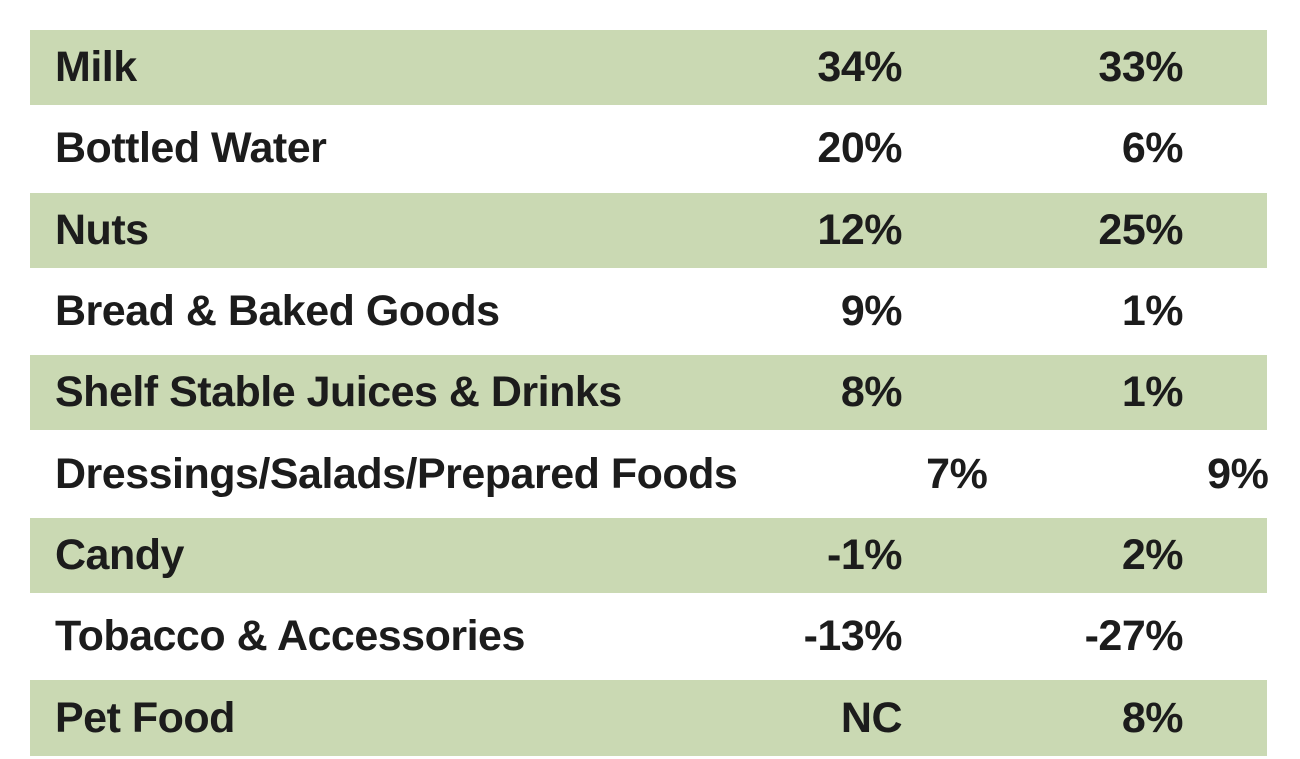 This screenshot has width=1300, height=759. I want to click on value1-cell: 12%, so click(859, 229).